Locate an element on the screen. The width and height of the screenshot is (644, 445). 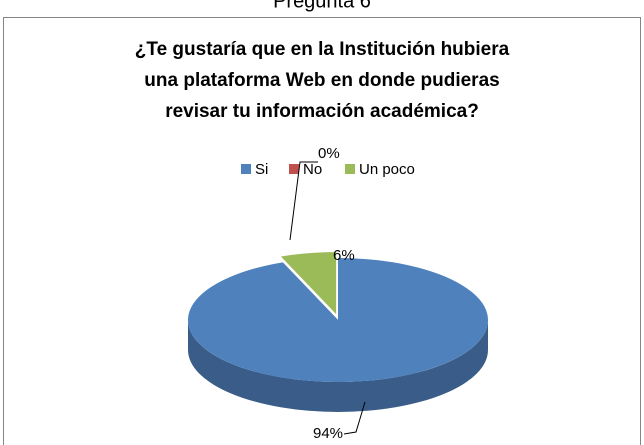
chart-title: revisar tu información académica? is located at coordinates (322, 111).